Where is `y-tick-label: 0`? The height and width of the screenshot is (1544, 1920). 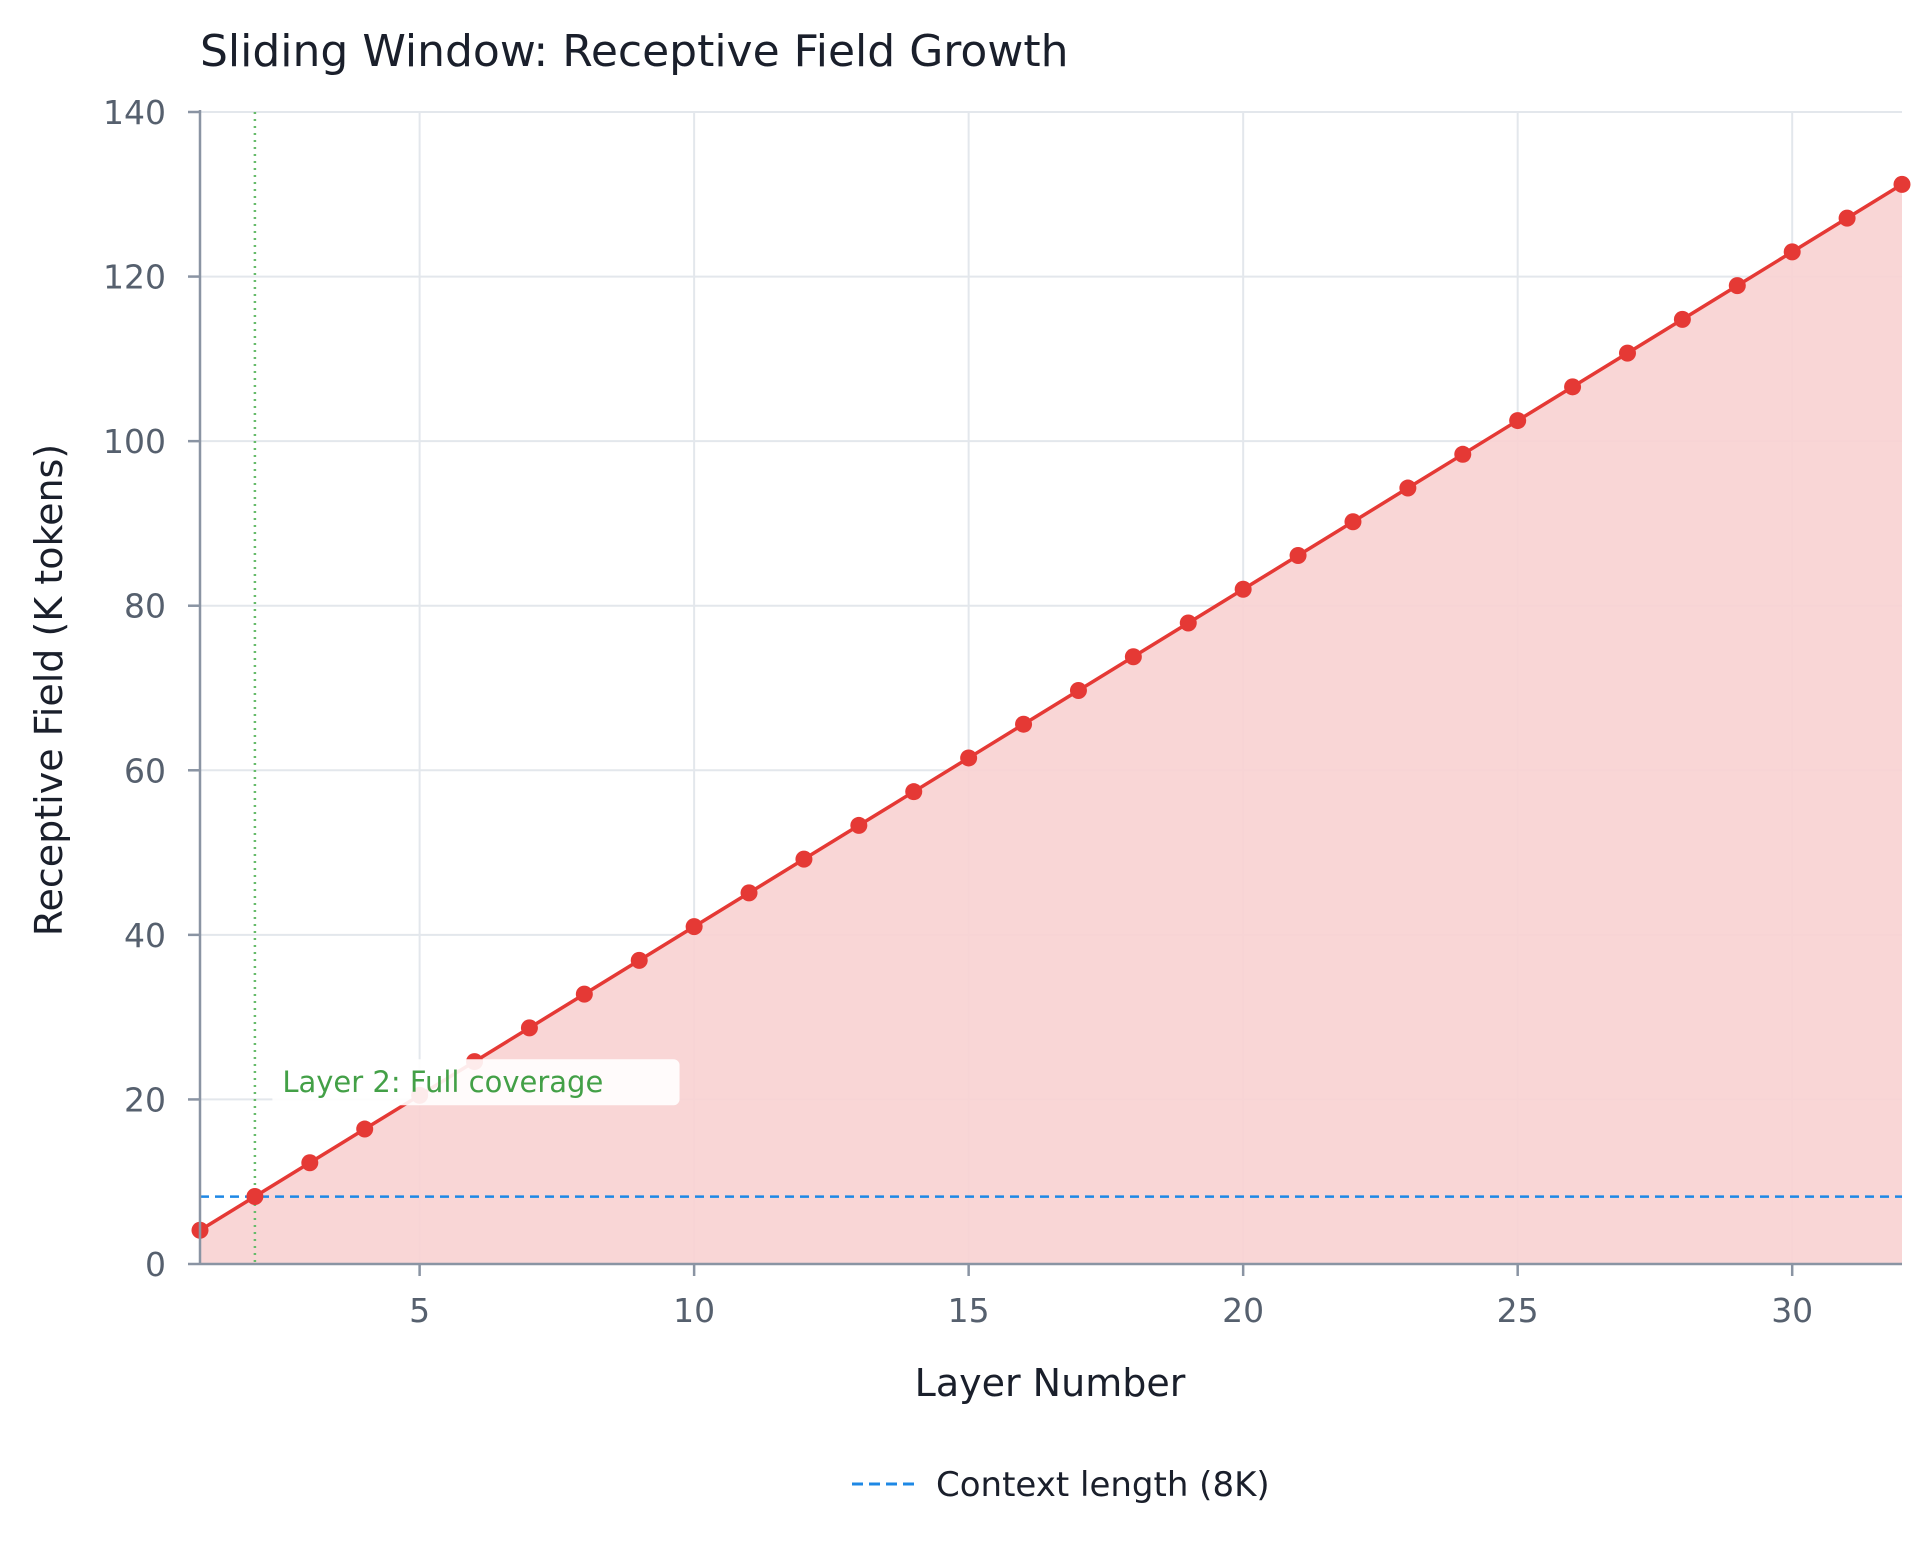
y-tick-label: 0 is located at coordinates (155, 1264).